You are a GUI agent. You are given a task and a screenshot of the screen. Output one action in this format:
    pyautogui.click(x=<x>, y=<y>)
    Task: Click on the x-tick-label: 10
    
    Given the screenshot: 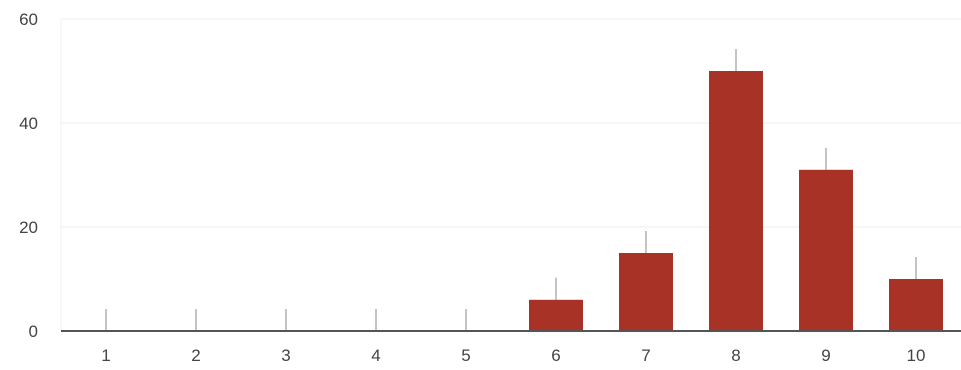 What is the action you would take?
    pyautogui.click(x=916, y=355)
    